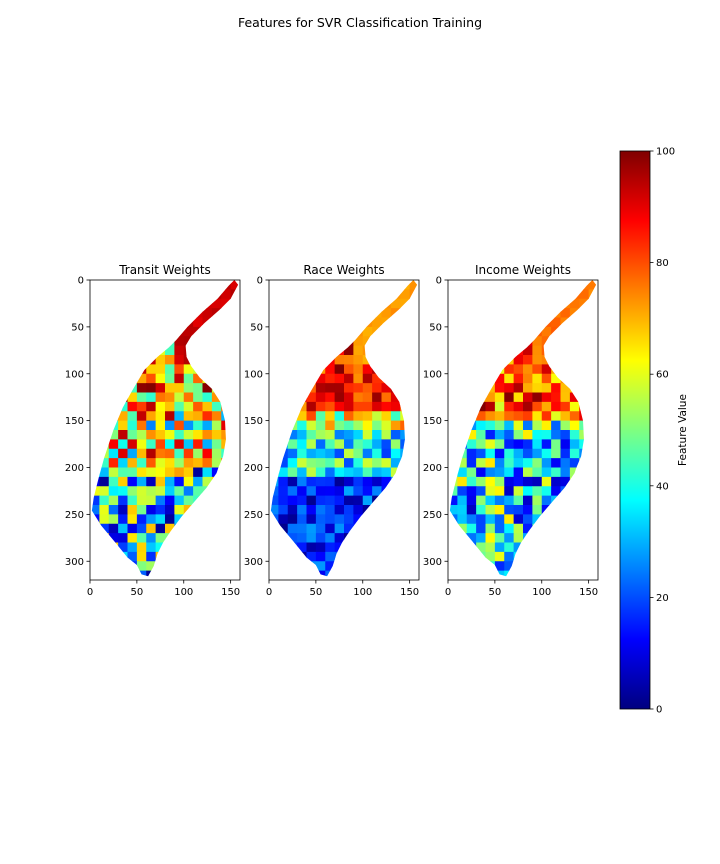 This screenshot has width=720, height=864. I want to click on x-tick-label: 50, so click(137, 592).